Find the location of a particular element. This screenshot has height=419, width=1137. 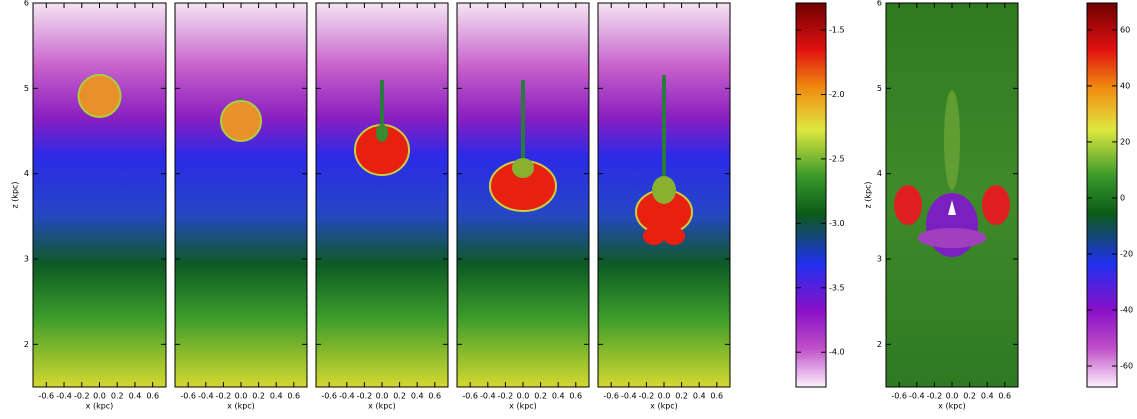

colorbar-tick-label: 60 is located at coordinates (1125, 29).